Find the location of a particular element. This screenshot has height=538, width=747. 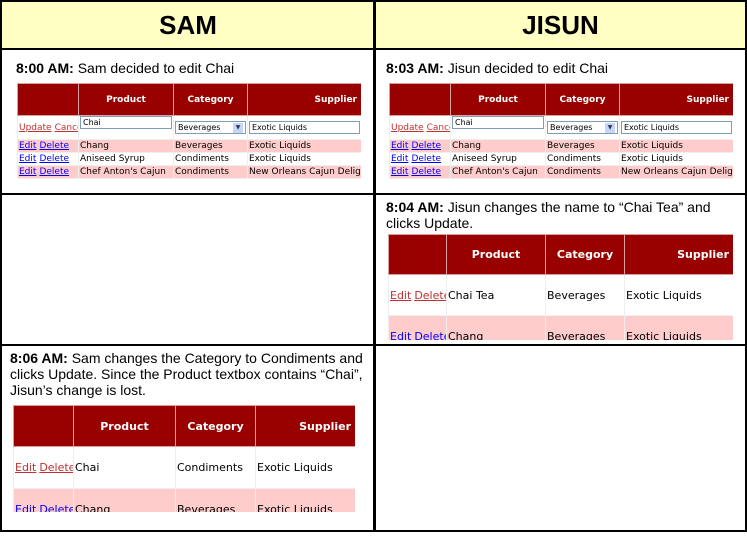

panel-caption: 8:00 AM: Sam decided to edit Chai is located at coordinates (191, 68).